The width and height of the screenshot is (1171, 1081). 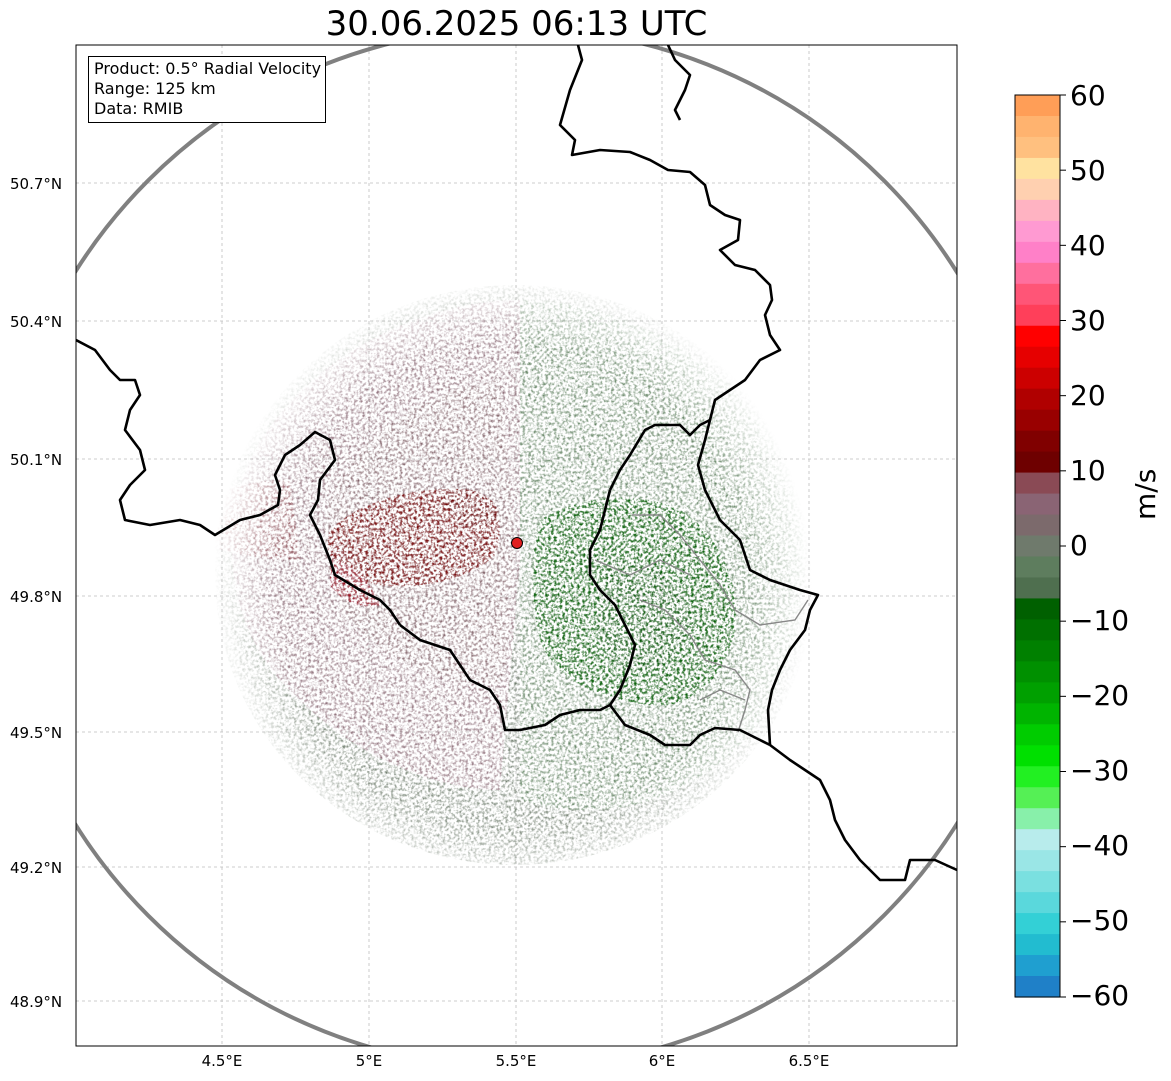 What do you see at coordinates (1100, 620) in the screenshot?
I see `colorbar-tick-label: −10` at bounding box center [1100, 620].